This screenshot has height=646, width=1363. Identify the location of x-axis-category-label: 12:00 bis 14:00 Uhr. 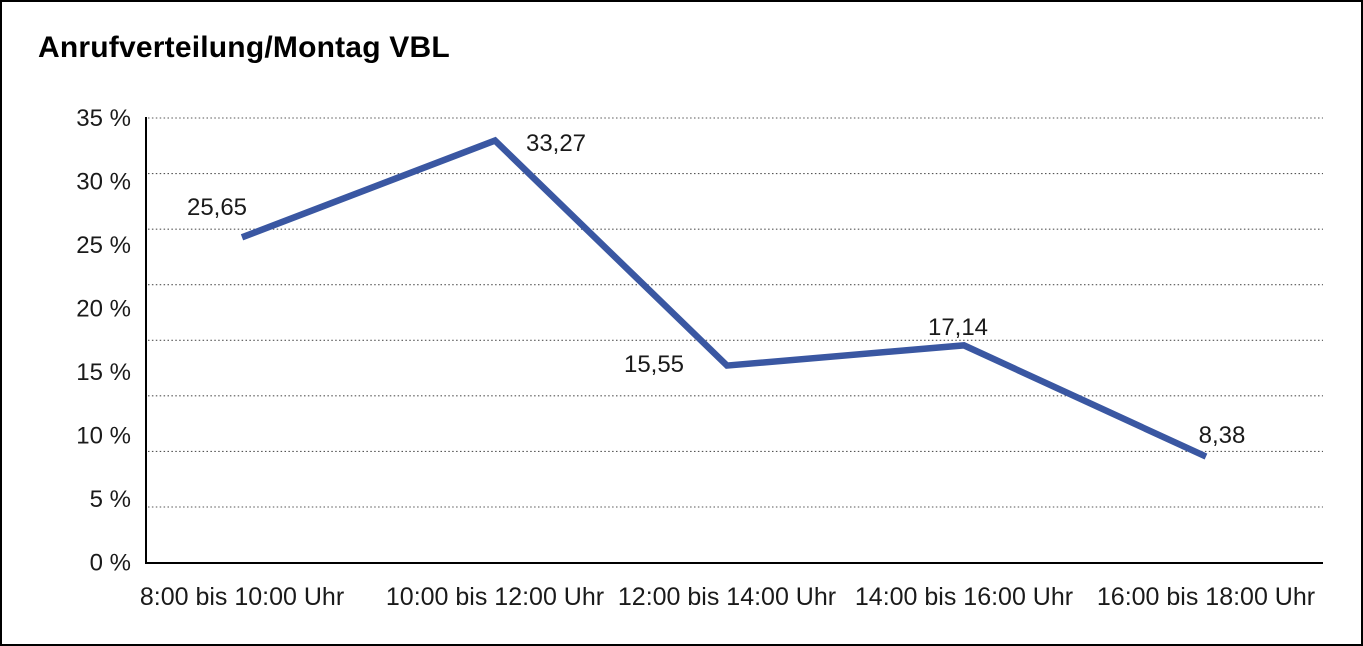
(727, 597).